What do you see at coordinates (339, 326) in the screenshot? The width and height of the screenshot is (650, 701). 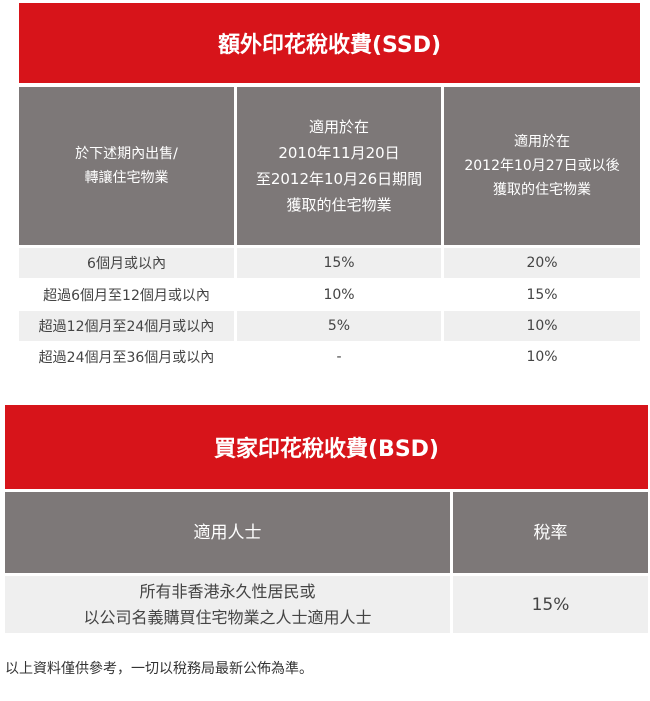 I see `ssd-row-rate-a: 5%` at bounding box center [339, 326].